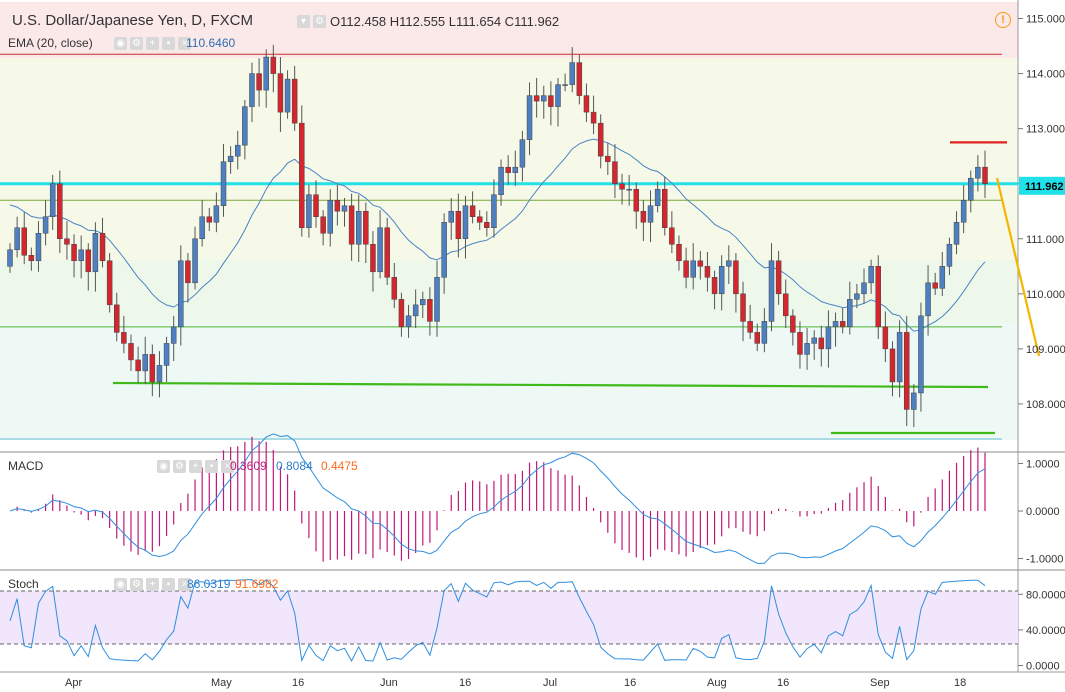 Image resolution: width=1065 pixels, height=692 pixels. I want to click on price-tick-label: 109.000, so click(1045, 350).